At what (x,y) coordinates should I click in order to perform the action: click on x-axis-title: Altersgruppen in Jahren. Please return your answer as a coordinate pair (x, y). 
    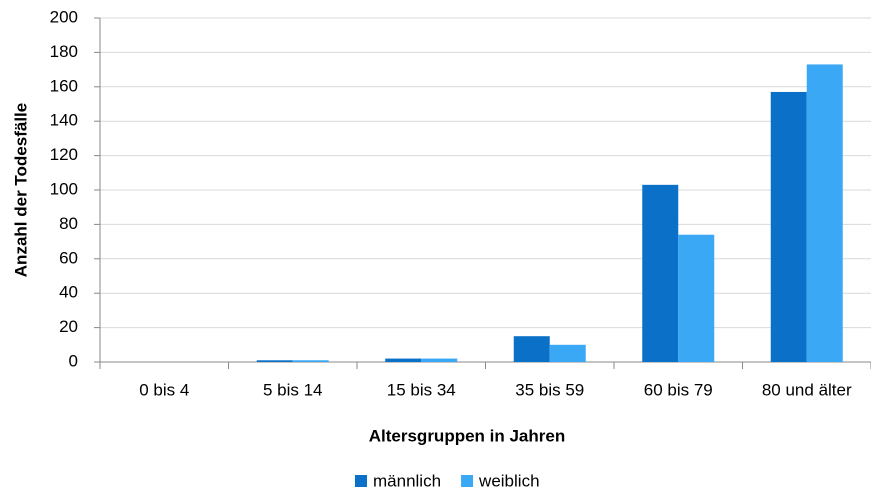
    Looking at the image, I should click on (467, 435).